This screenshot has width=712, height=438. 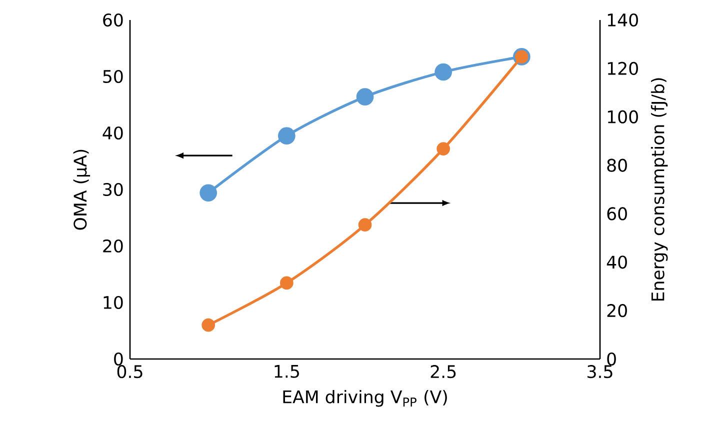 What do you see at coordinates (611, 359) in the screenshot?
I see `y2-tick-label: 0` at bounding box center [611, 359].